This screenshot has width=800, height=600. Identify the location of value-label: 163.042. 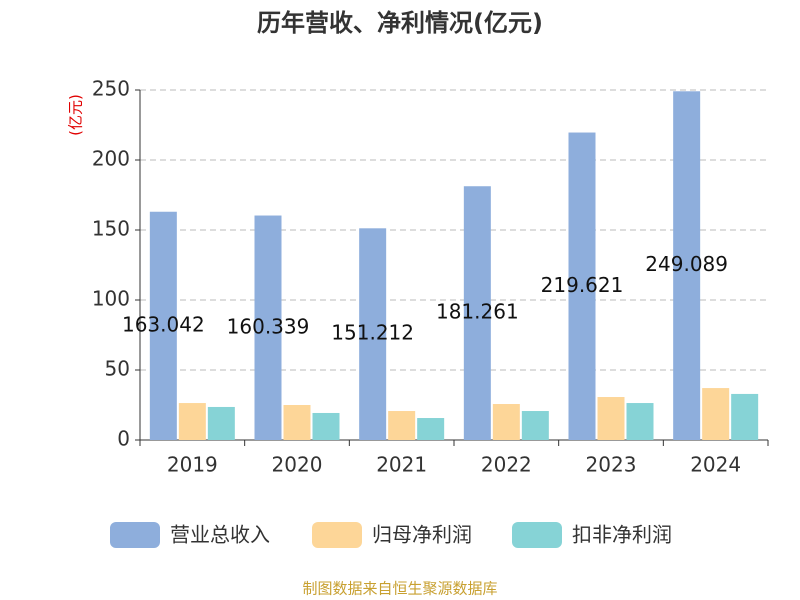
(163, 324).